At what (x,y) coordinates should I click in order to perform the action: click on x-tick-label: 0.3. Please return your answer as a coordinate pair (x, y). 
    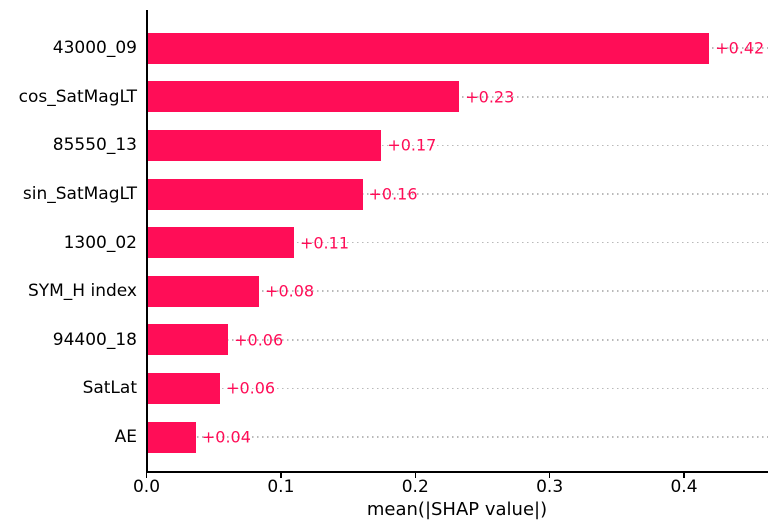
    Looking at the image, I should click on (550, 487).